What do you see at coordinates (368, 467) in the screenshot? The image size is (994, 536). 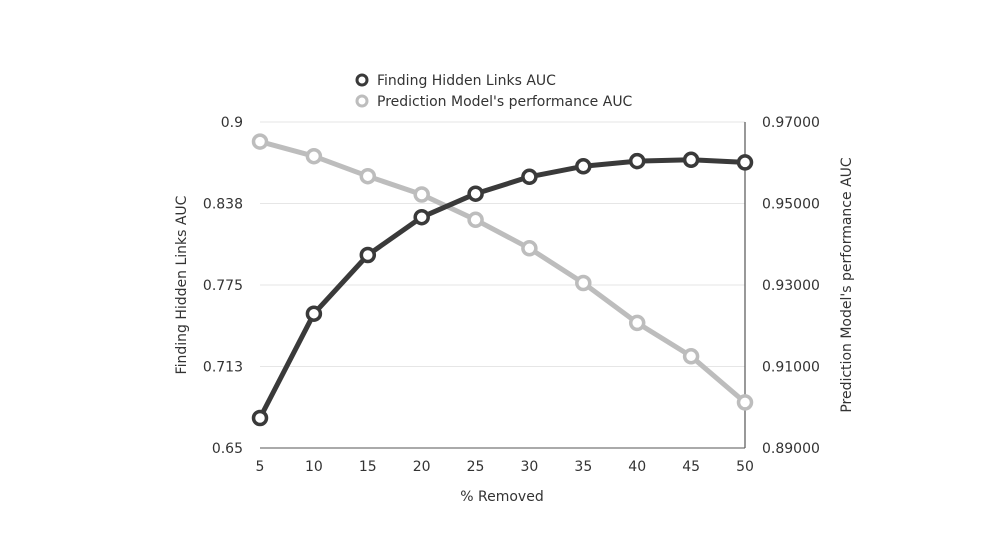 I see `x-tick-label: 15` at bounding box center [368, 467].